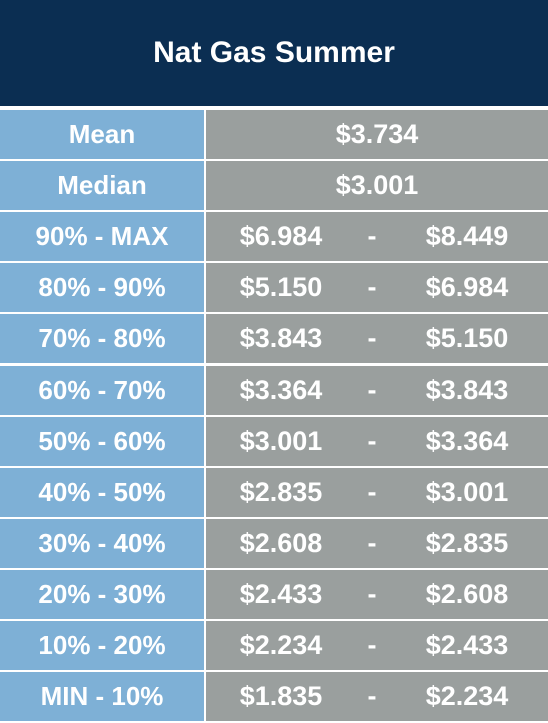 The width and height of the screenshot is (548, 723). Describe the element at coordinates (281, 389) in the screenshot. I see `range-low: $3.364` at that location.